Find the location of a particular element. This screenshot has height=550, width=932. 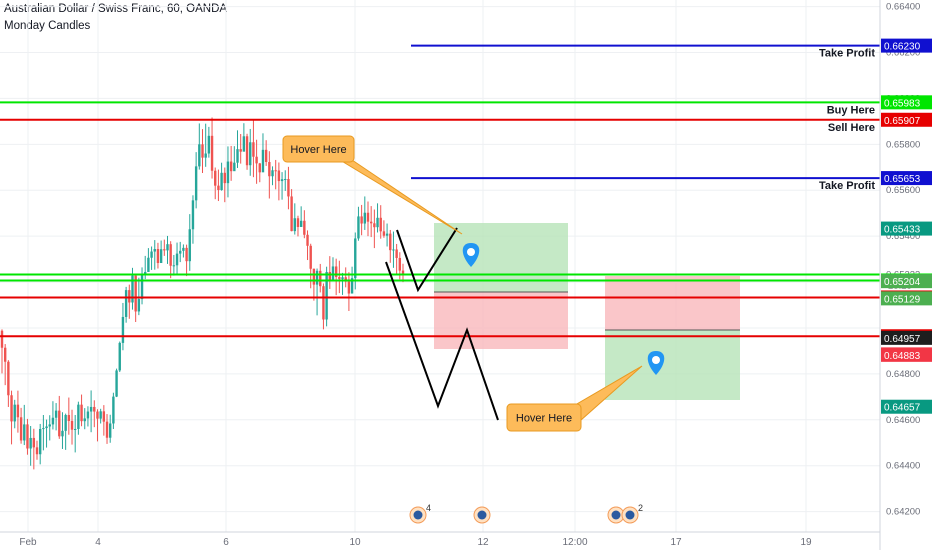

short-stop-zone is located at coordinates (672, 303).